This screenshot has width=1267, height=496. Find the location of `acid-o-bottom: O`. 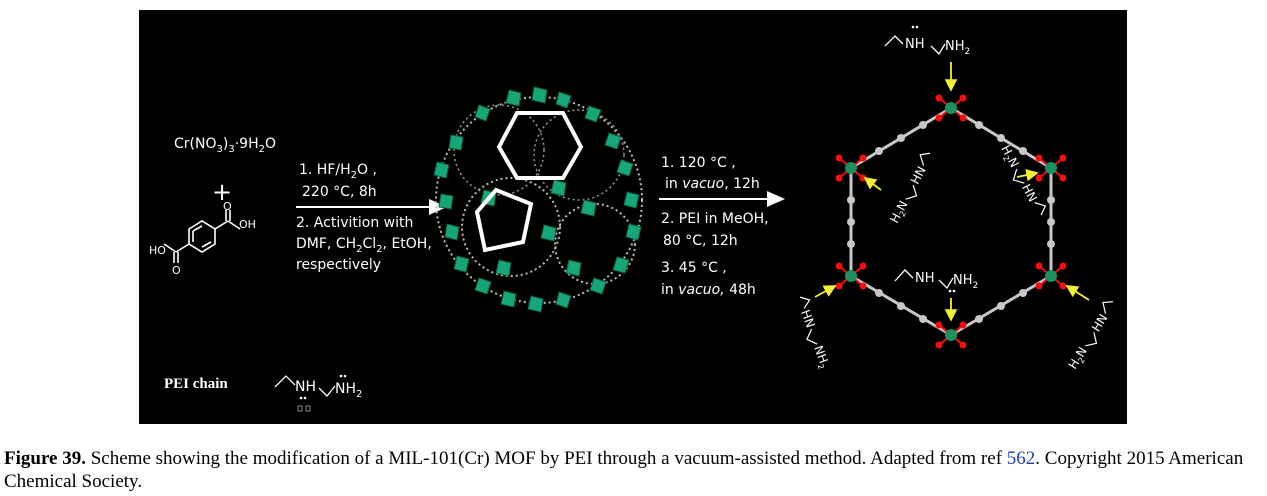

acid-o-bottom: O is located at coordinates (176, 270).